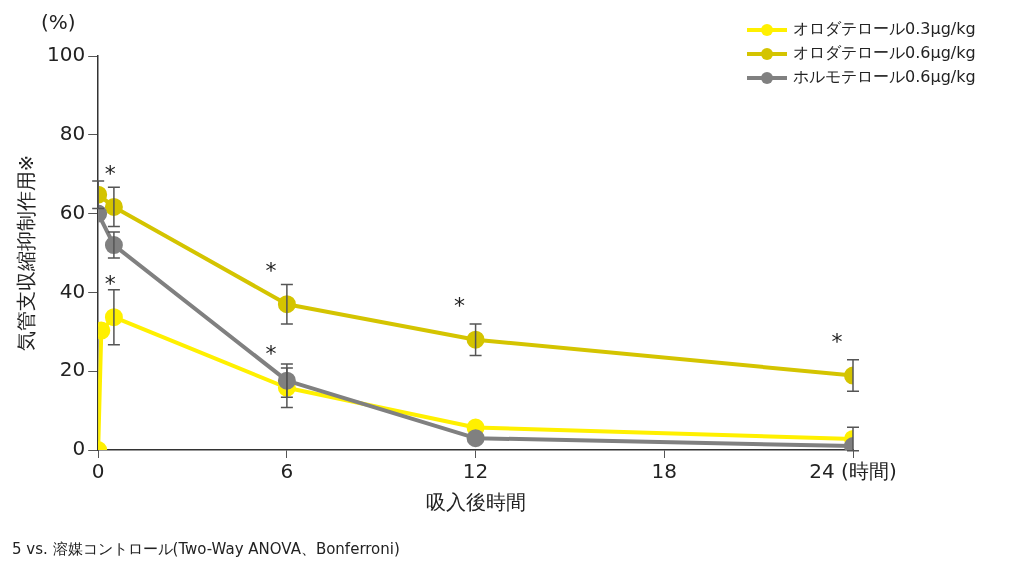 This screenshot has height=568, width=1021. Describe the element at coordinates (72, 290) in the screenshot. I see `y-tick-label: 40` at that location.